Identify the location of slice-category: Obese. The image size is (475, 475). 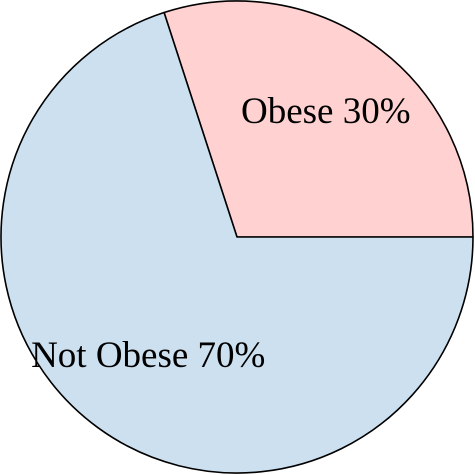
(287, 111).